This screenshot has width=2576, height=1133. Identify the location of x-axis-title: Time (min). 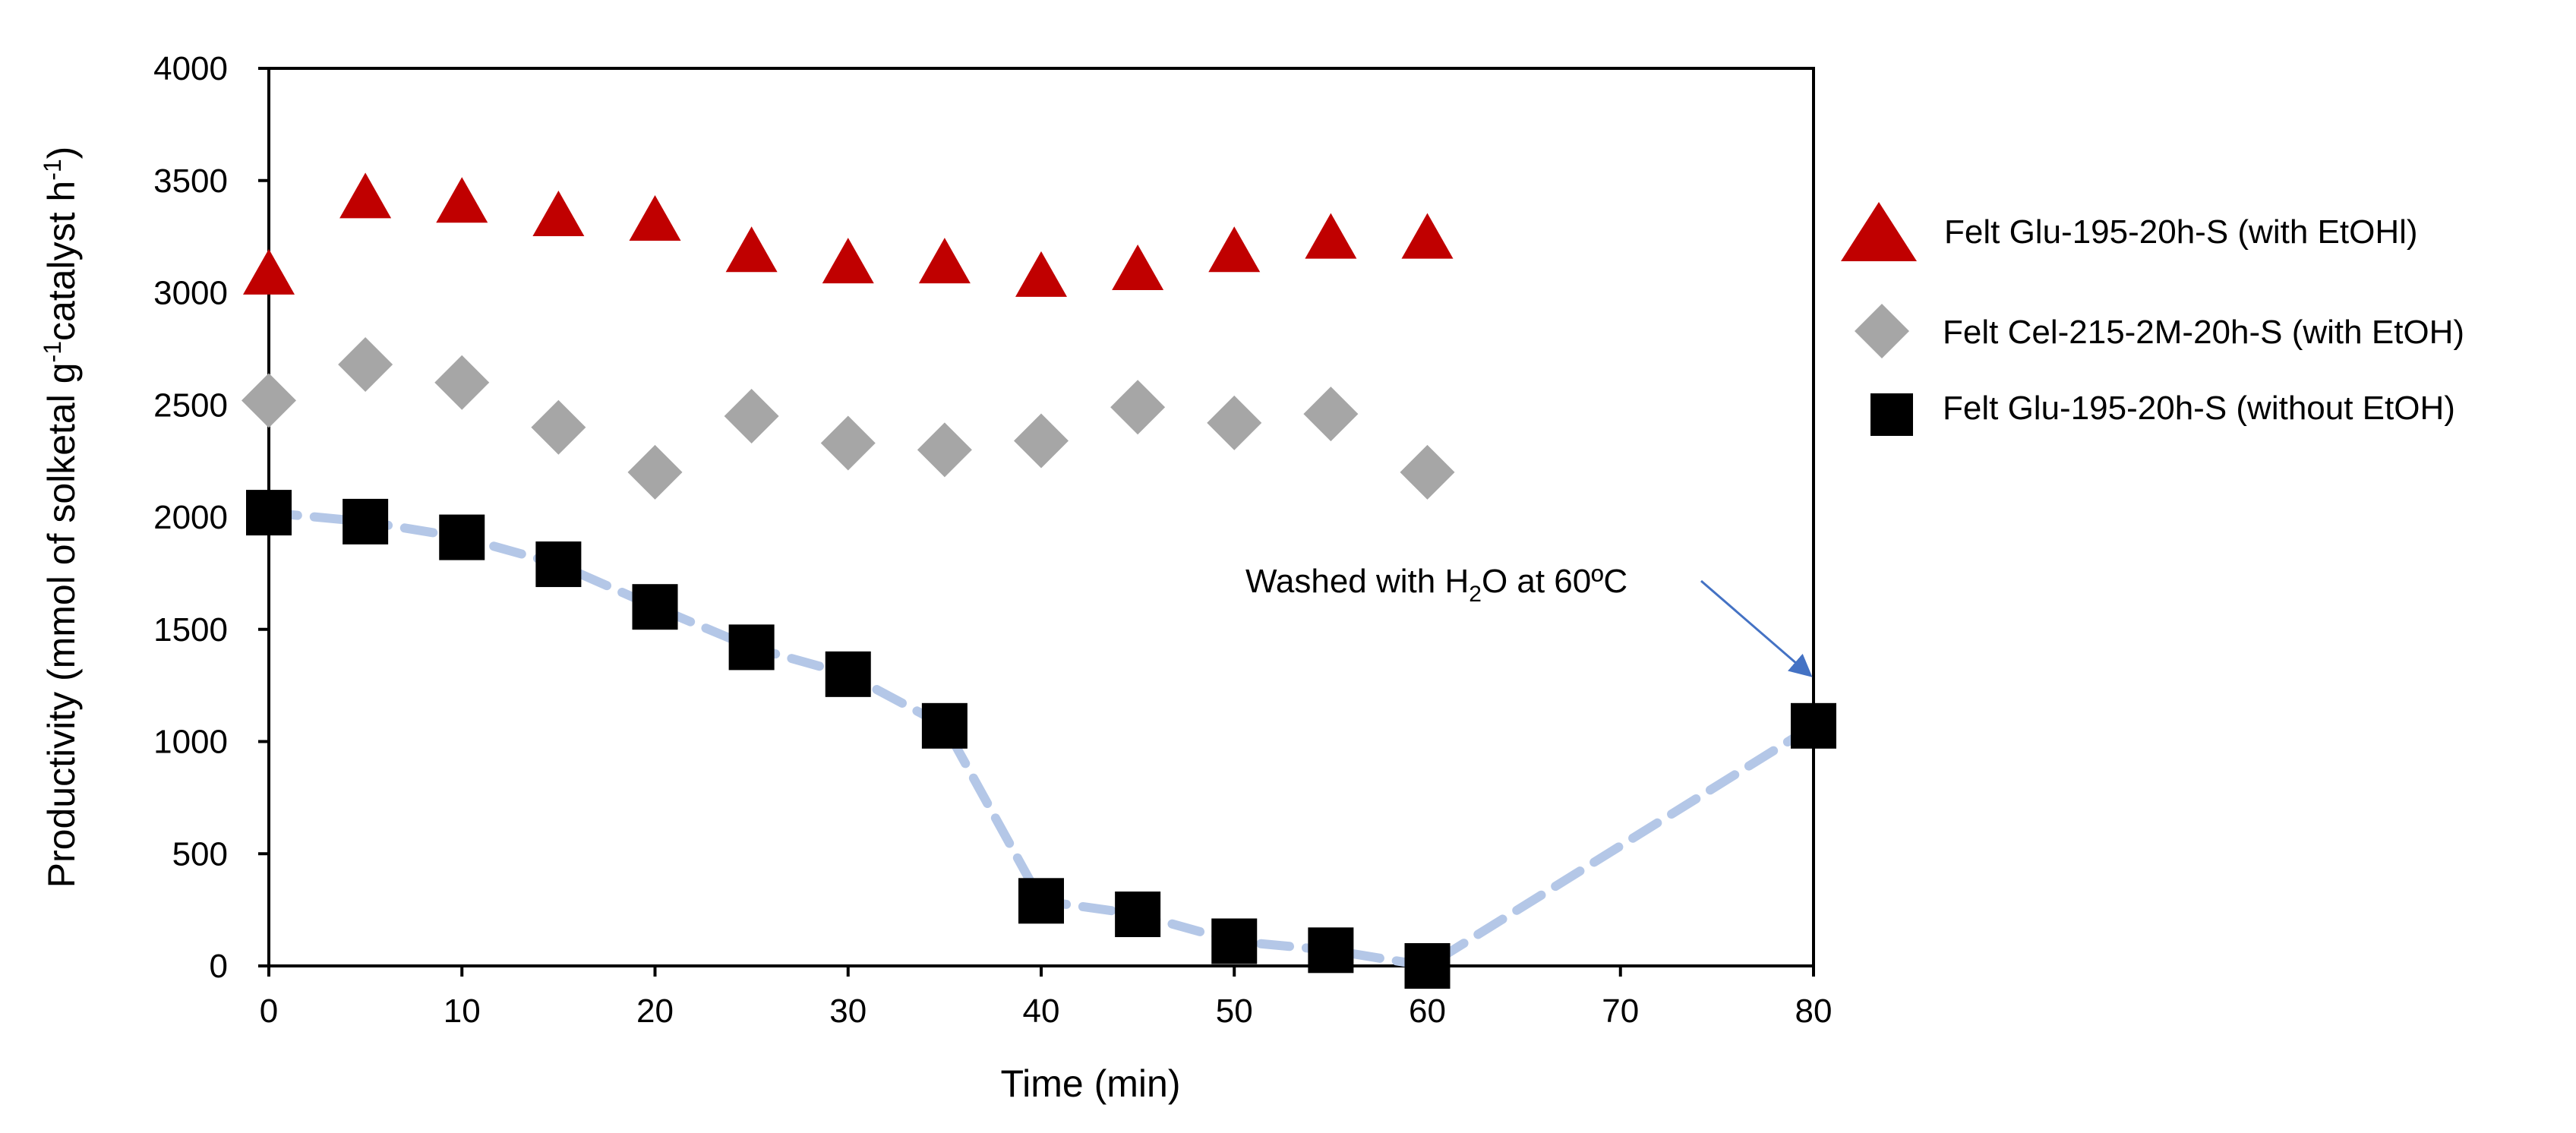
(1090, 1083).